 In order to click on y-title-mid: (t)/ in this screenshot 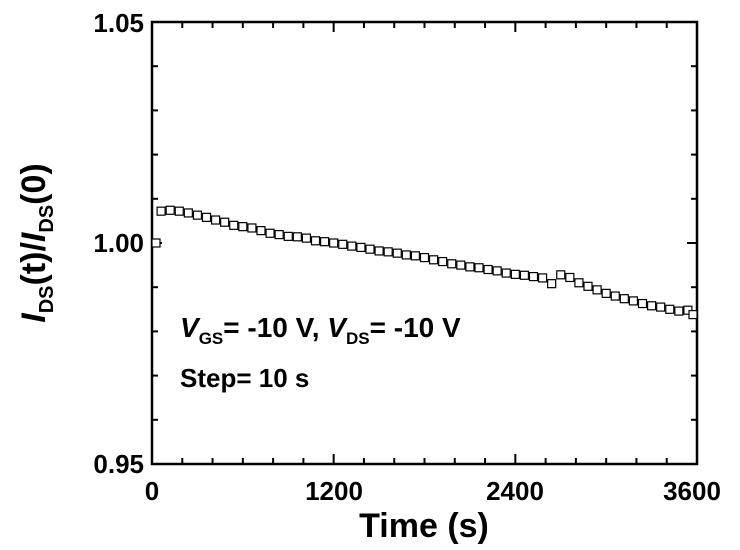, I will do `click(34, 264)`.